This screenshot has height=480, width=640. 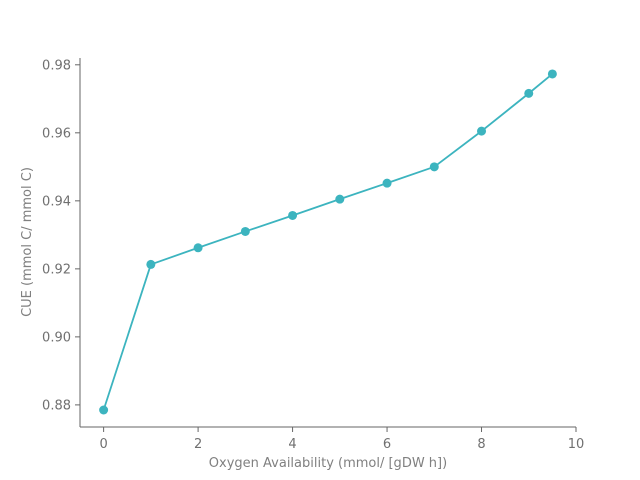 I want to click on y-tick-label: 0.92, so click(x=56, y=269).